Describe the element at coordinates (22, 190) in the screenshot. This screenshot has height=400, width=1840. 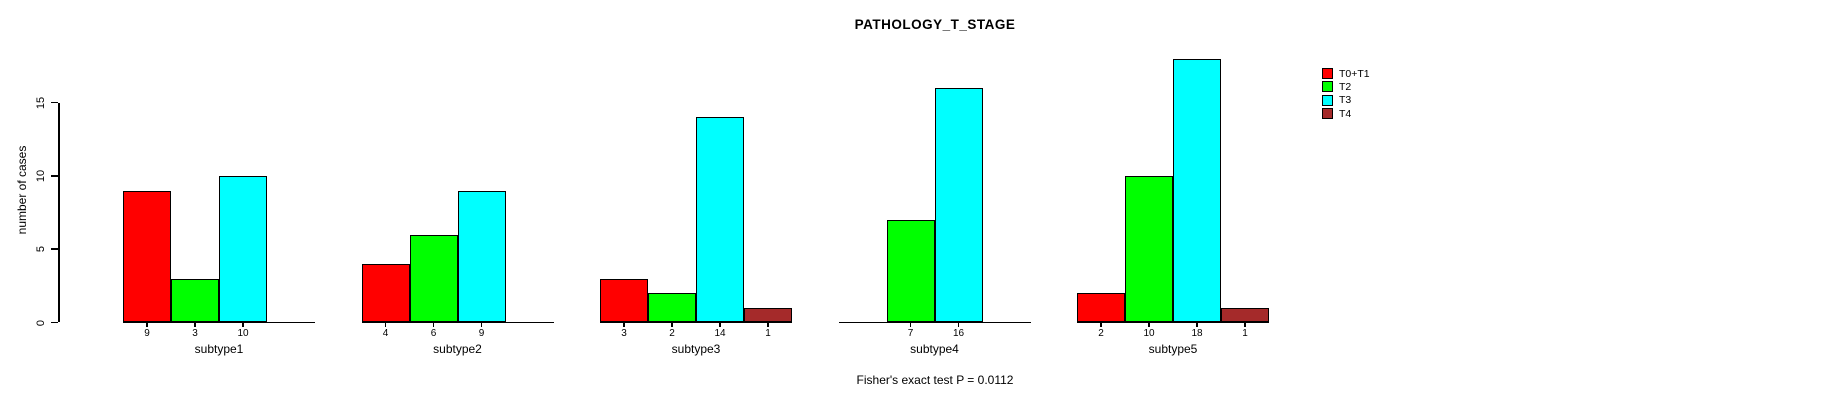
I see `y-axis-label: number of cases` at that location.